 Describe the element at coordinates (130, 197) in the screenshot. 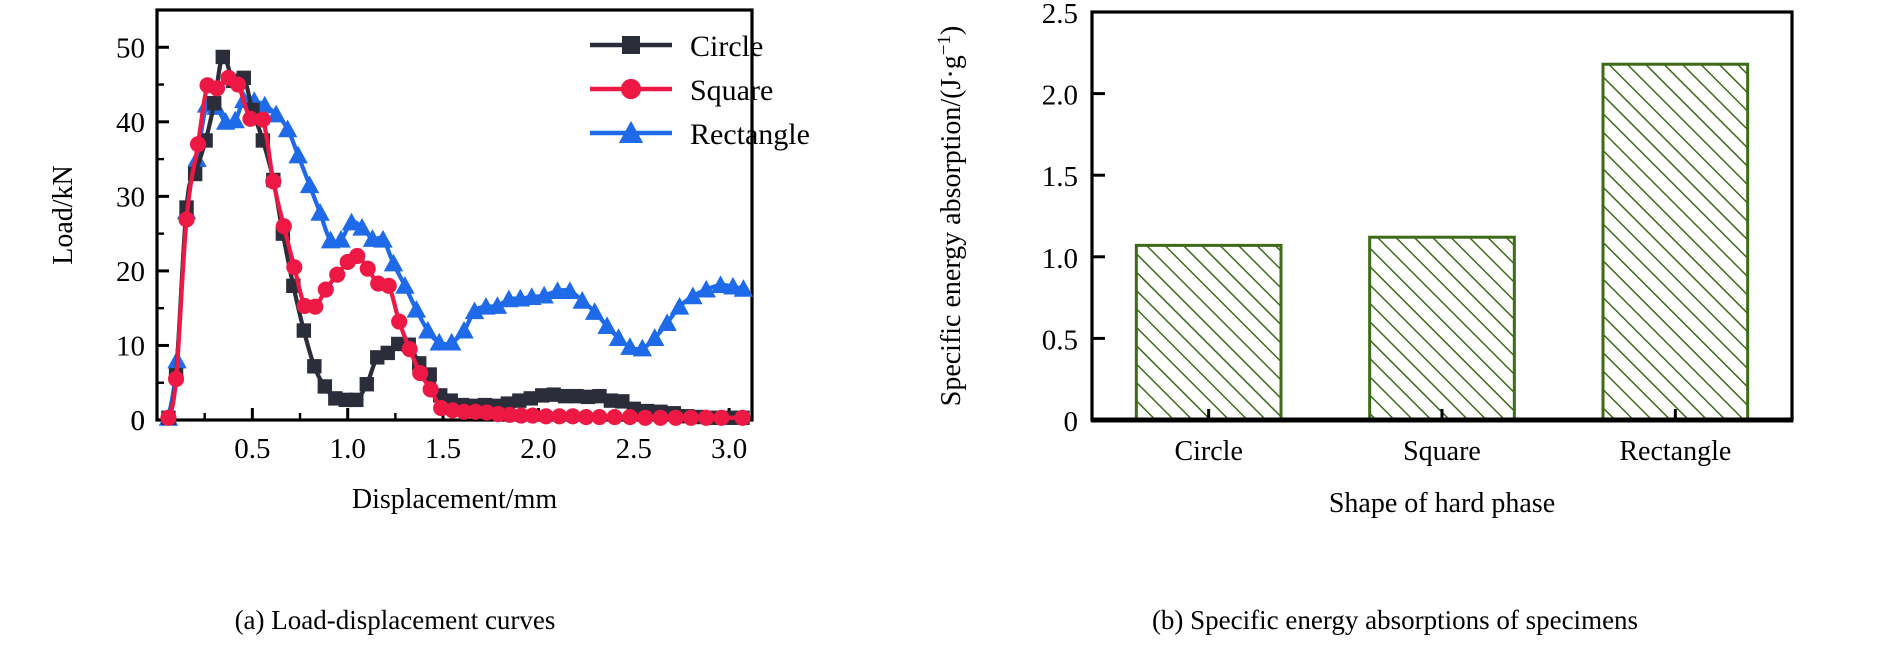

I see `y-tick-label: 30` at that location.